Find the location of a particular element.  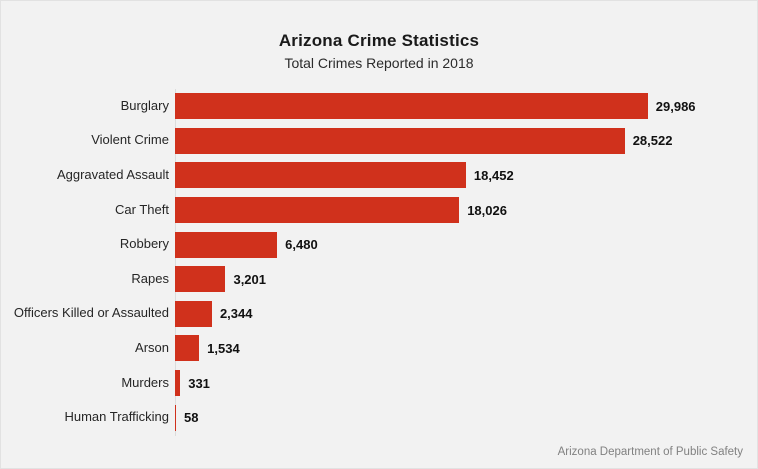

category-label: Rapes is located at coordinates (150, 278).